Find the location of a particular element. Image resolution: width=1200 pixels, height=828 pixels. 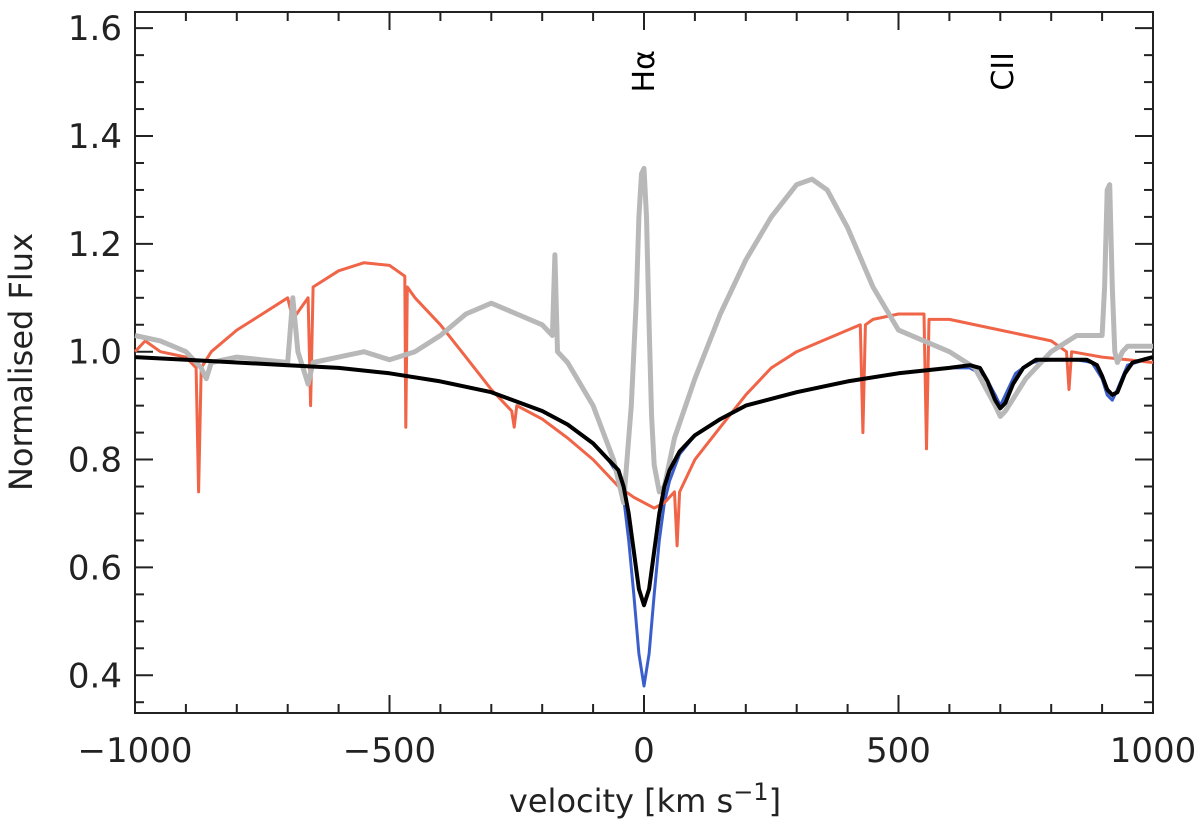

annotation-label: CII is located at coordinates (1003, 71).